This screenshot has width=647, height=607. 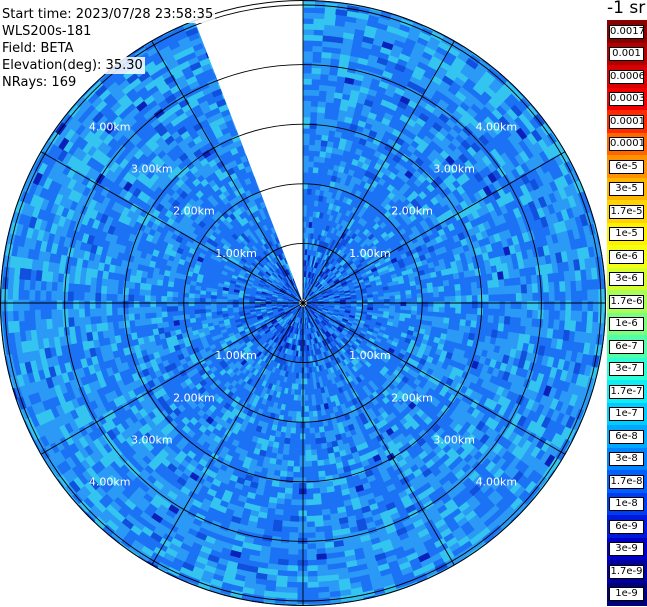 What do you see at coordinates (626, 9) in the screenshot?
I see `colorbar-unit: -1 sr` at bounding box center [626, 9].